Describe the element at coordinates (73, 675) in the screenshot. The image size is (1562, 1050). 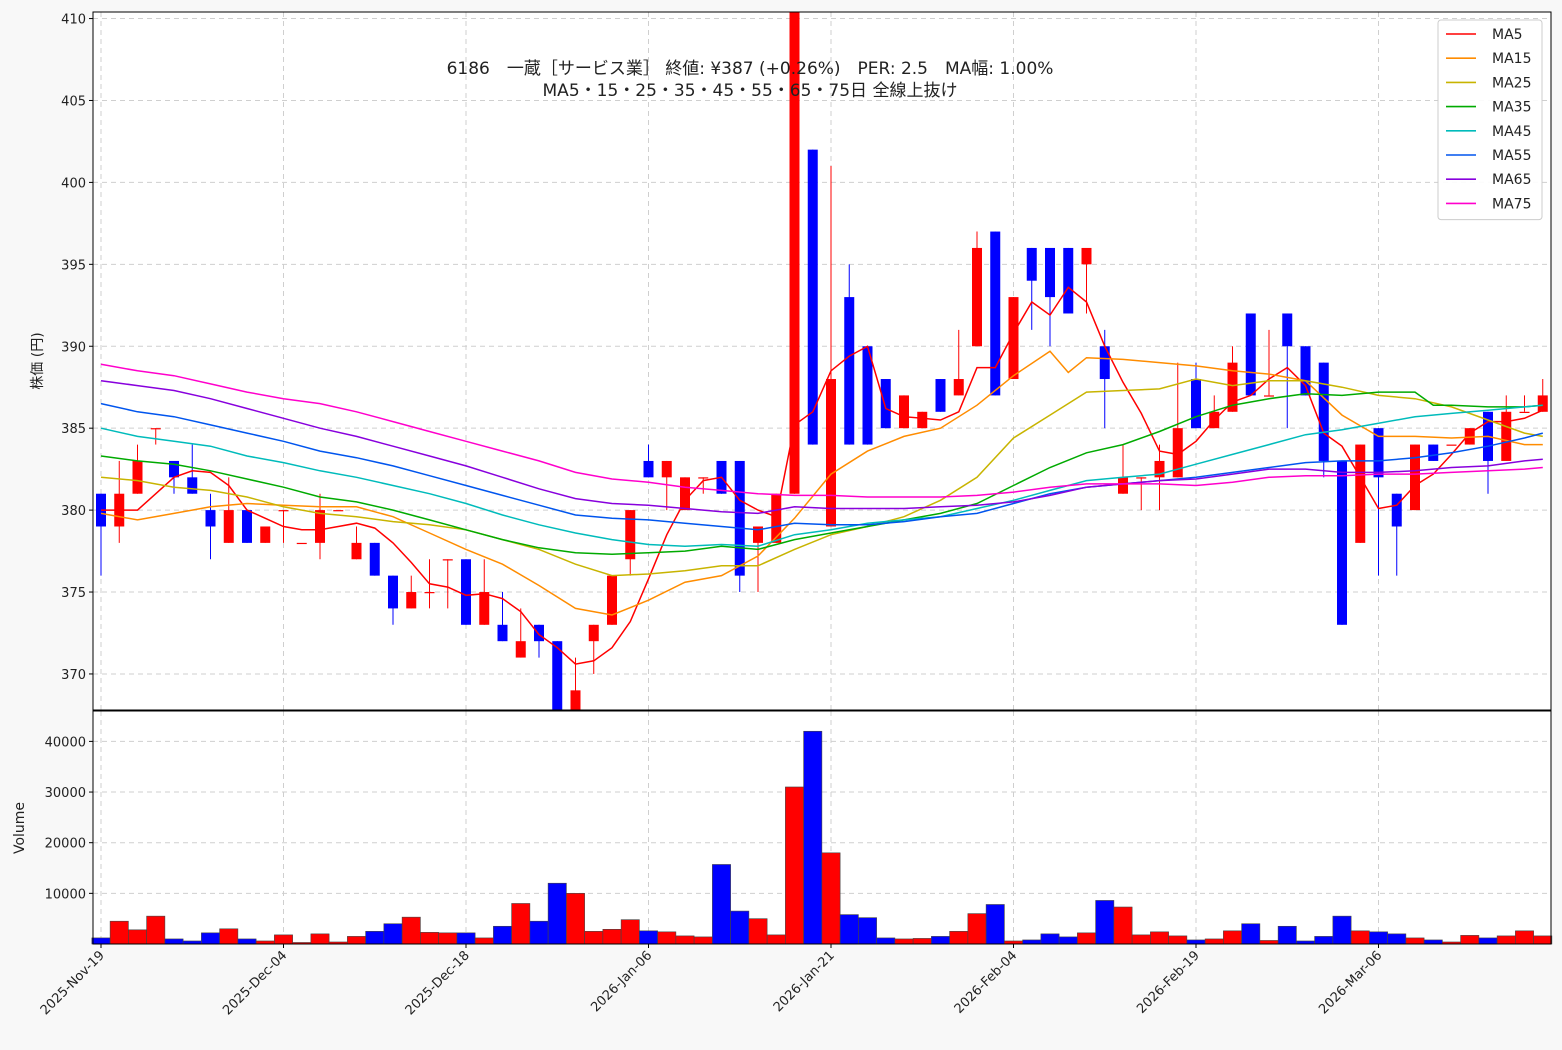
I see `price-tick-label: 370` at that location.